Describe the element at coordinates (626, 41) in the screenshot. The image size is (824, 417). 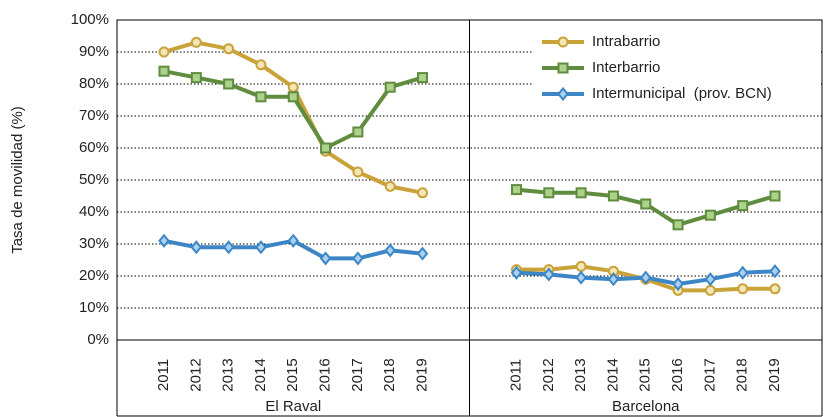
I see `legend-label: Intrabarrio` at that location.